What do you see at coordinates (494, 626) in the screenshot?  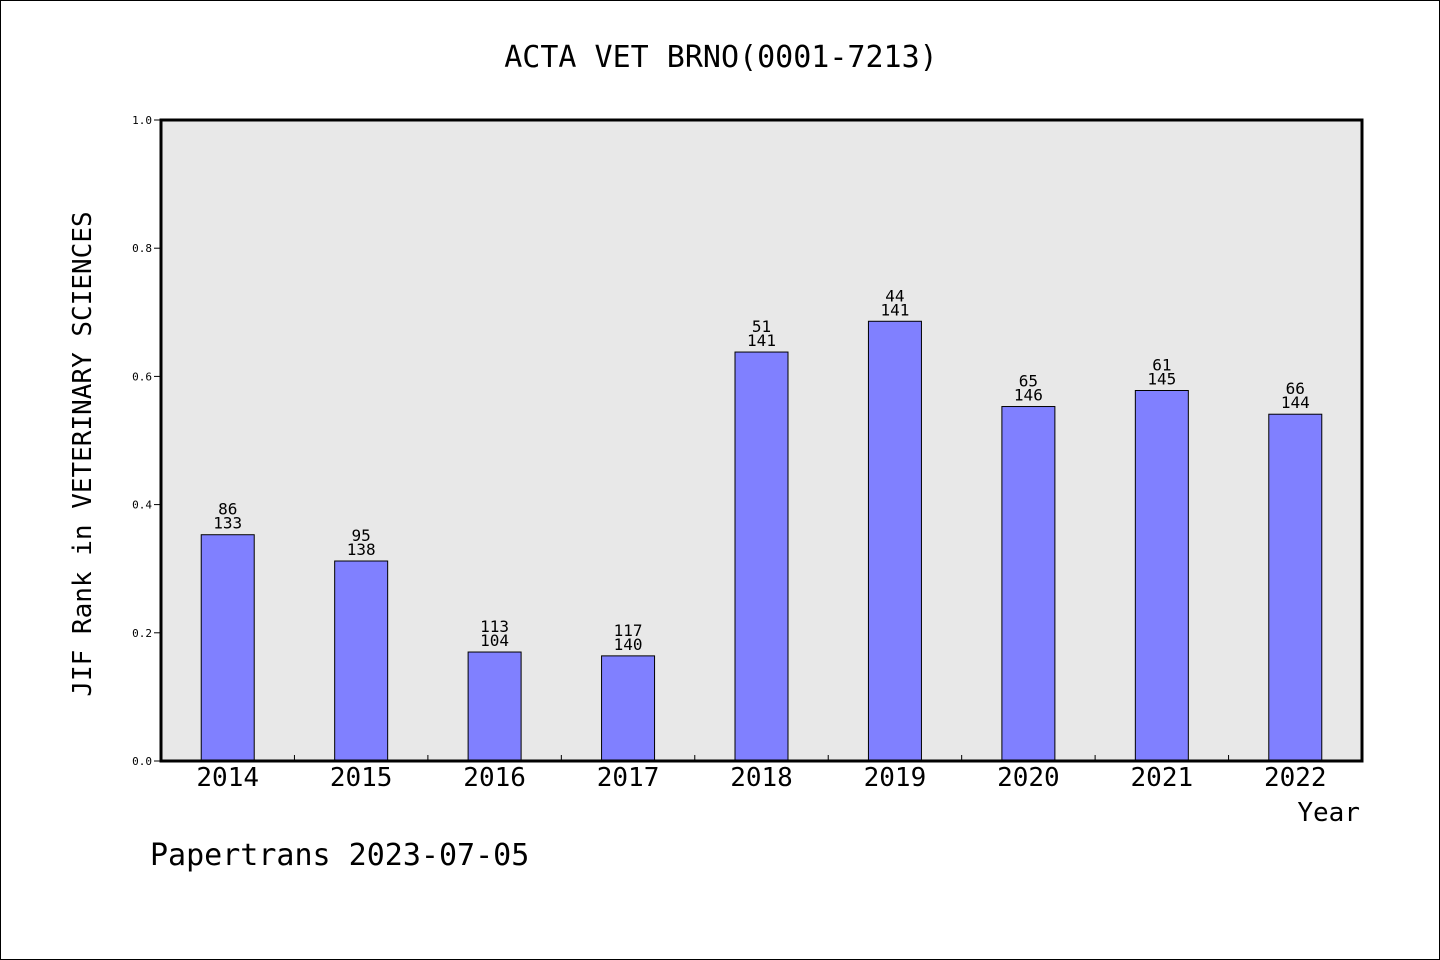 I see `data-label-rank: 113` at bounding box center [494, 626].